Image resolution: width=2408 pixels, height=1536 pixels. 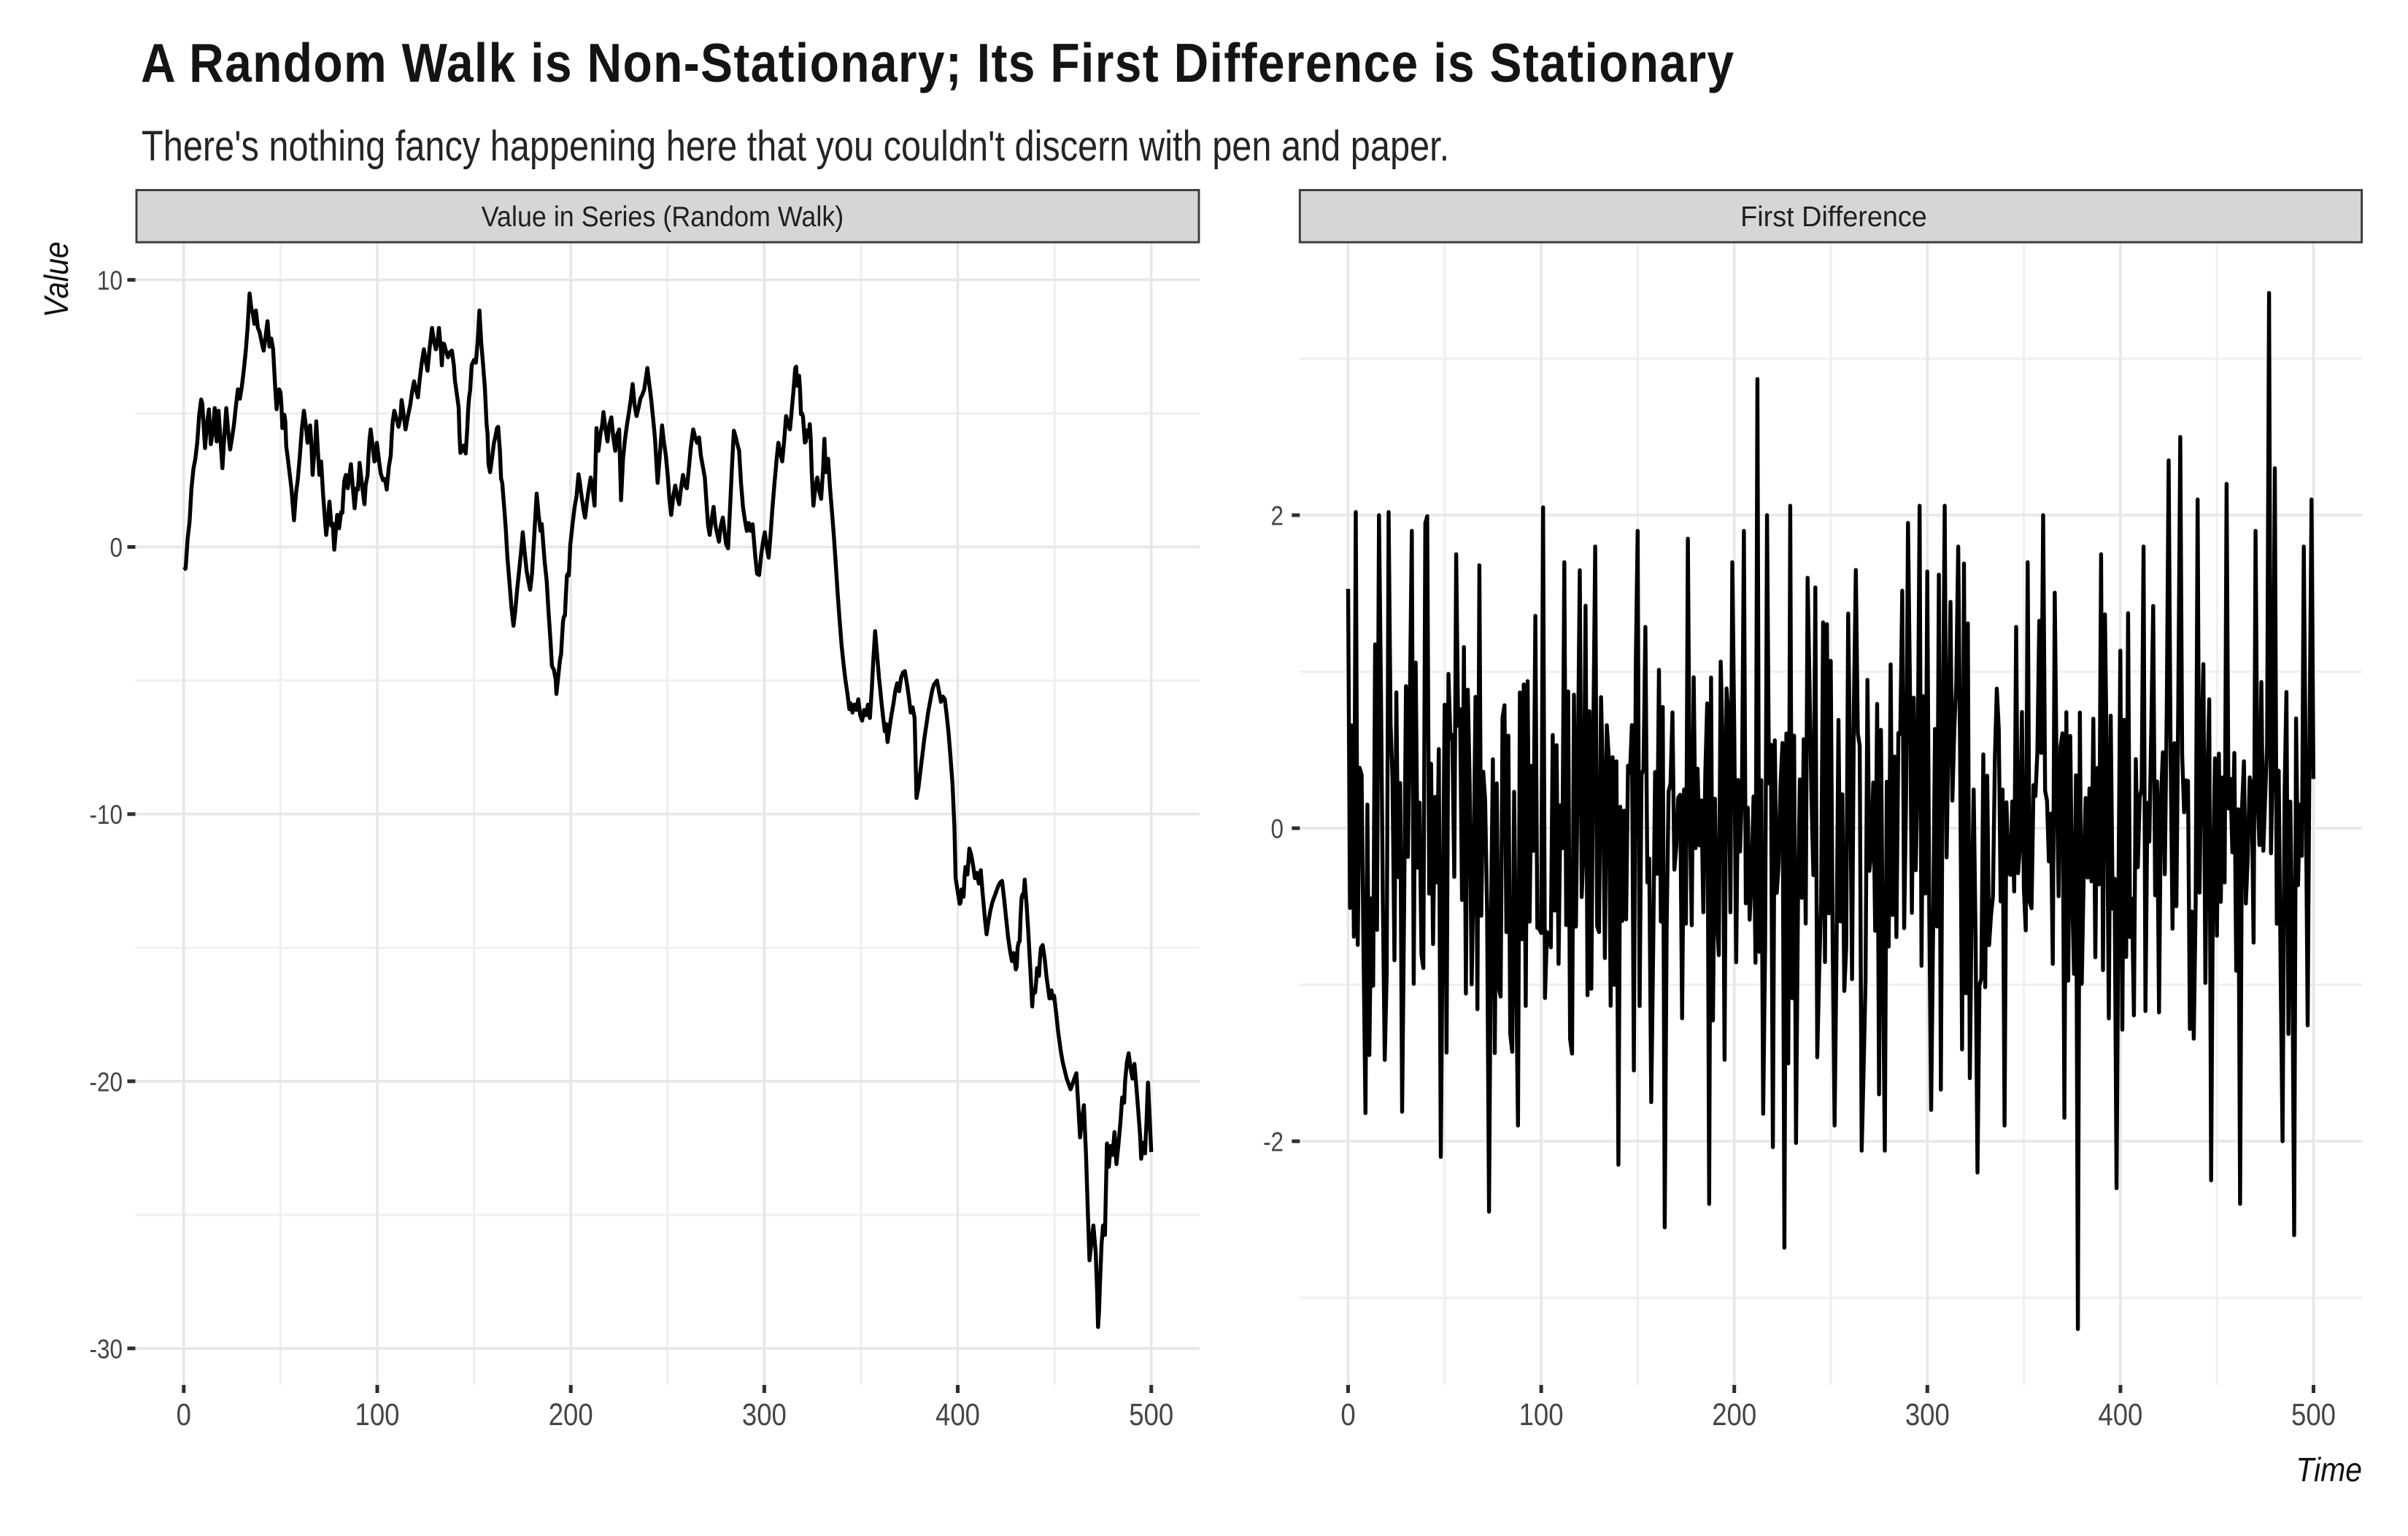 I want to click on svg-text: 2, so click(x=1277, y=516).